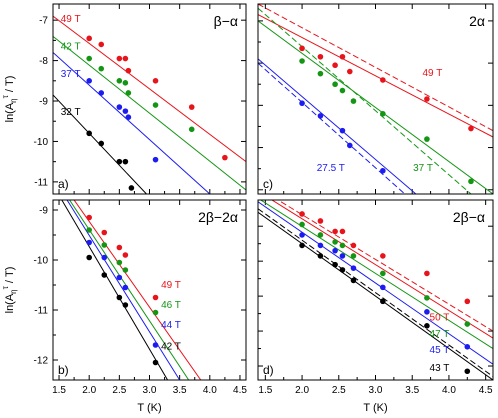  I want to click on y-tick-label: -10, so click(41, 261).